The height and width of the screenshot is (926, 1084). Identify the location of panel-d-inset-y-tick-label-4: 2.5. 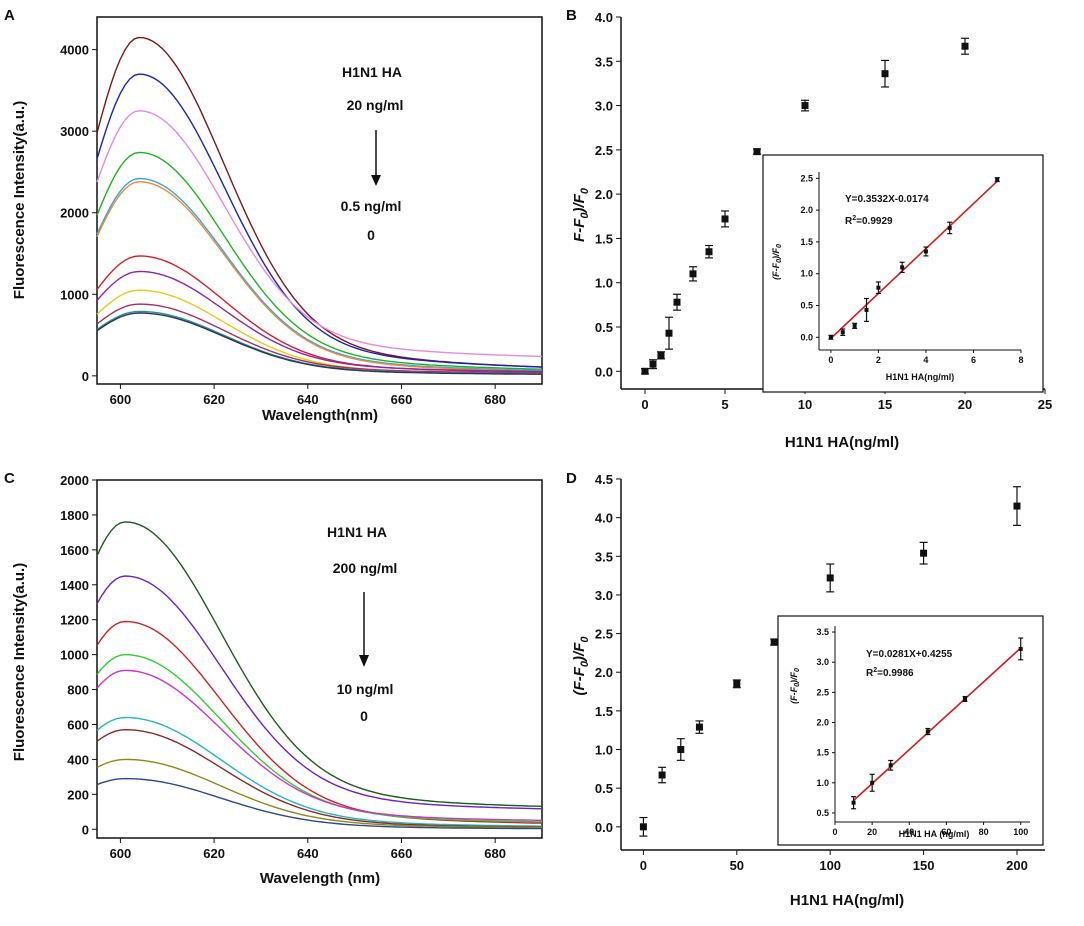
(822, 692).